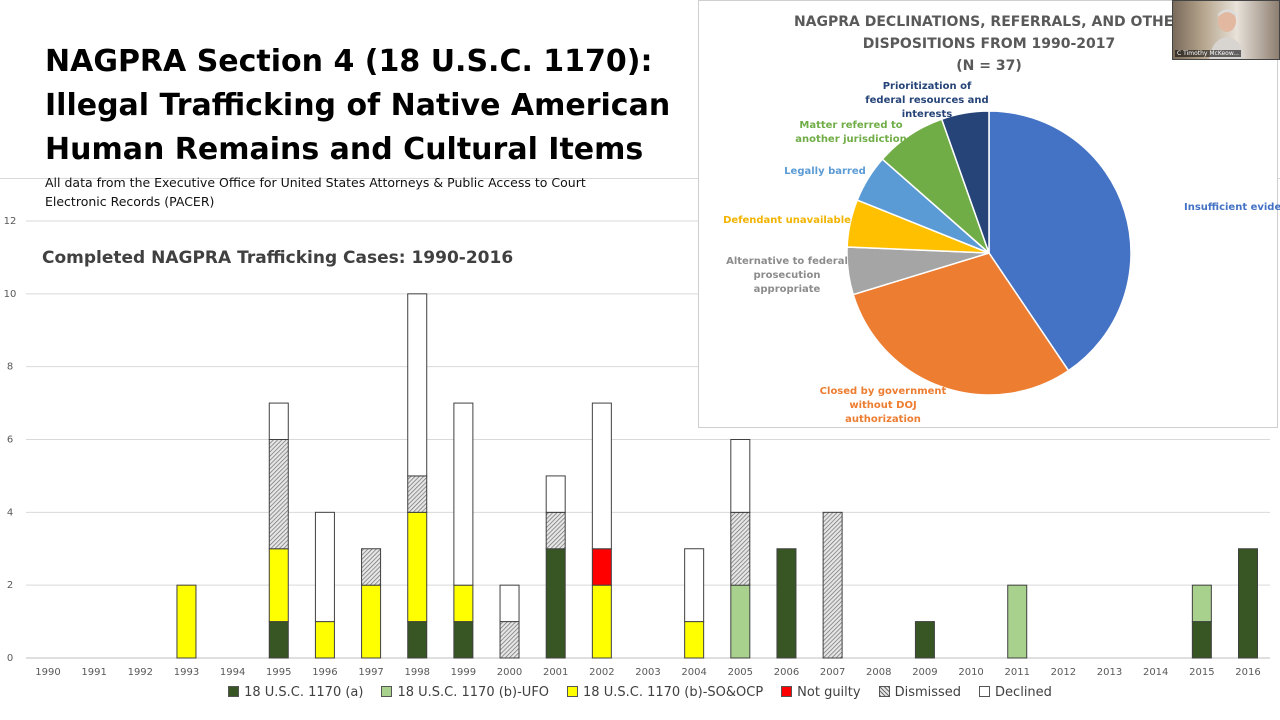 This screenshot has width=1280, height=720. I want to click on bar-segment-1998-dismissed, so click(417, 494).